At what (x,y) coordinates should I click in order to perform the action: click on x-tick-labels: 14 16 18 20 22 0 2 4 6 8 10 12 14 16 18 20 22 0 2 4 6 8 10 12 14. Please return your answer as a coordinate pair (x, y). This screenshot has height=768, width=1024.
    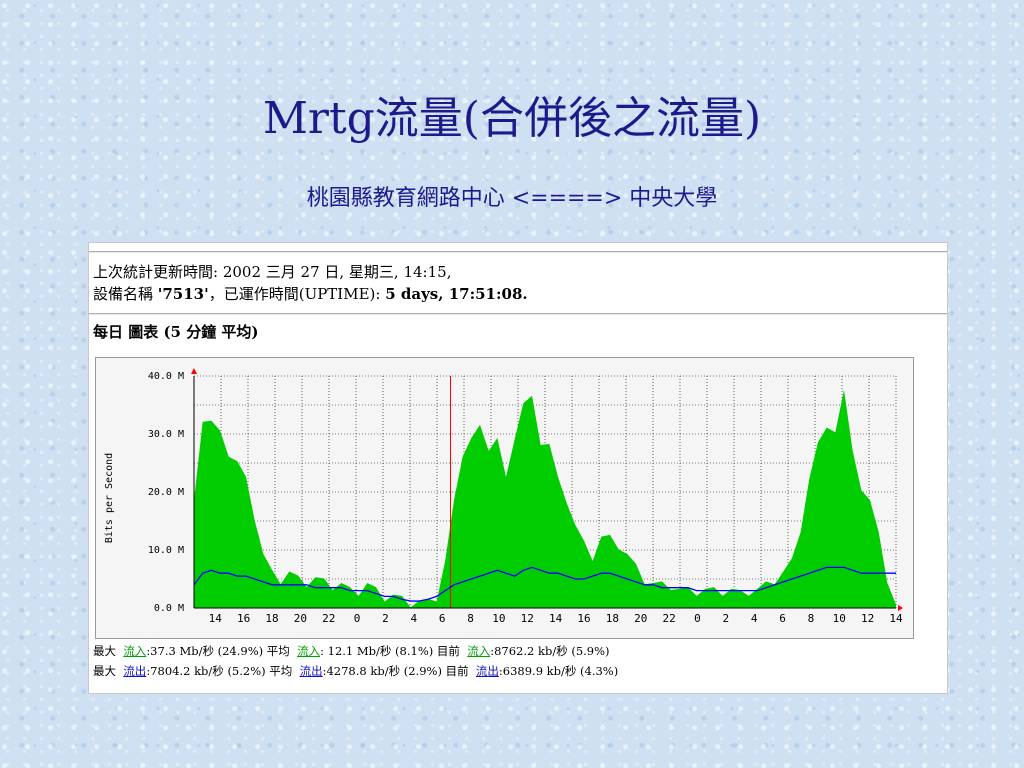
    Looking at the image, I should click on (556, 618).